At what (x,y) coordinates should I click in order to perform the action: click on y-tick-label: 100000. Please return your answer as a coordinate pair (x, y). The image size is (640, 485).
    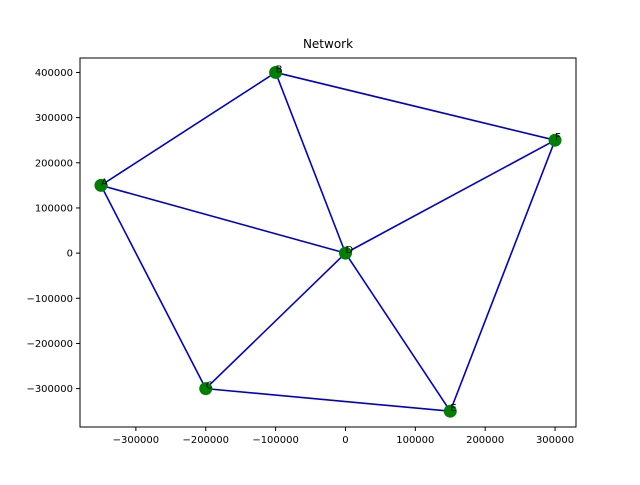
    Looking at the image, I should click on (54, 208).